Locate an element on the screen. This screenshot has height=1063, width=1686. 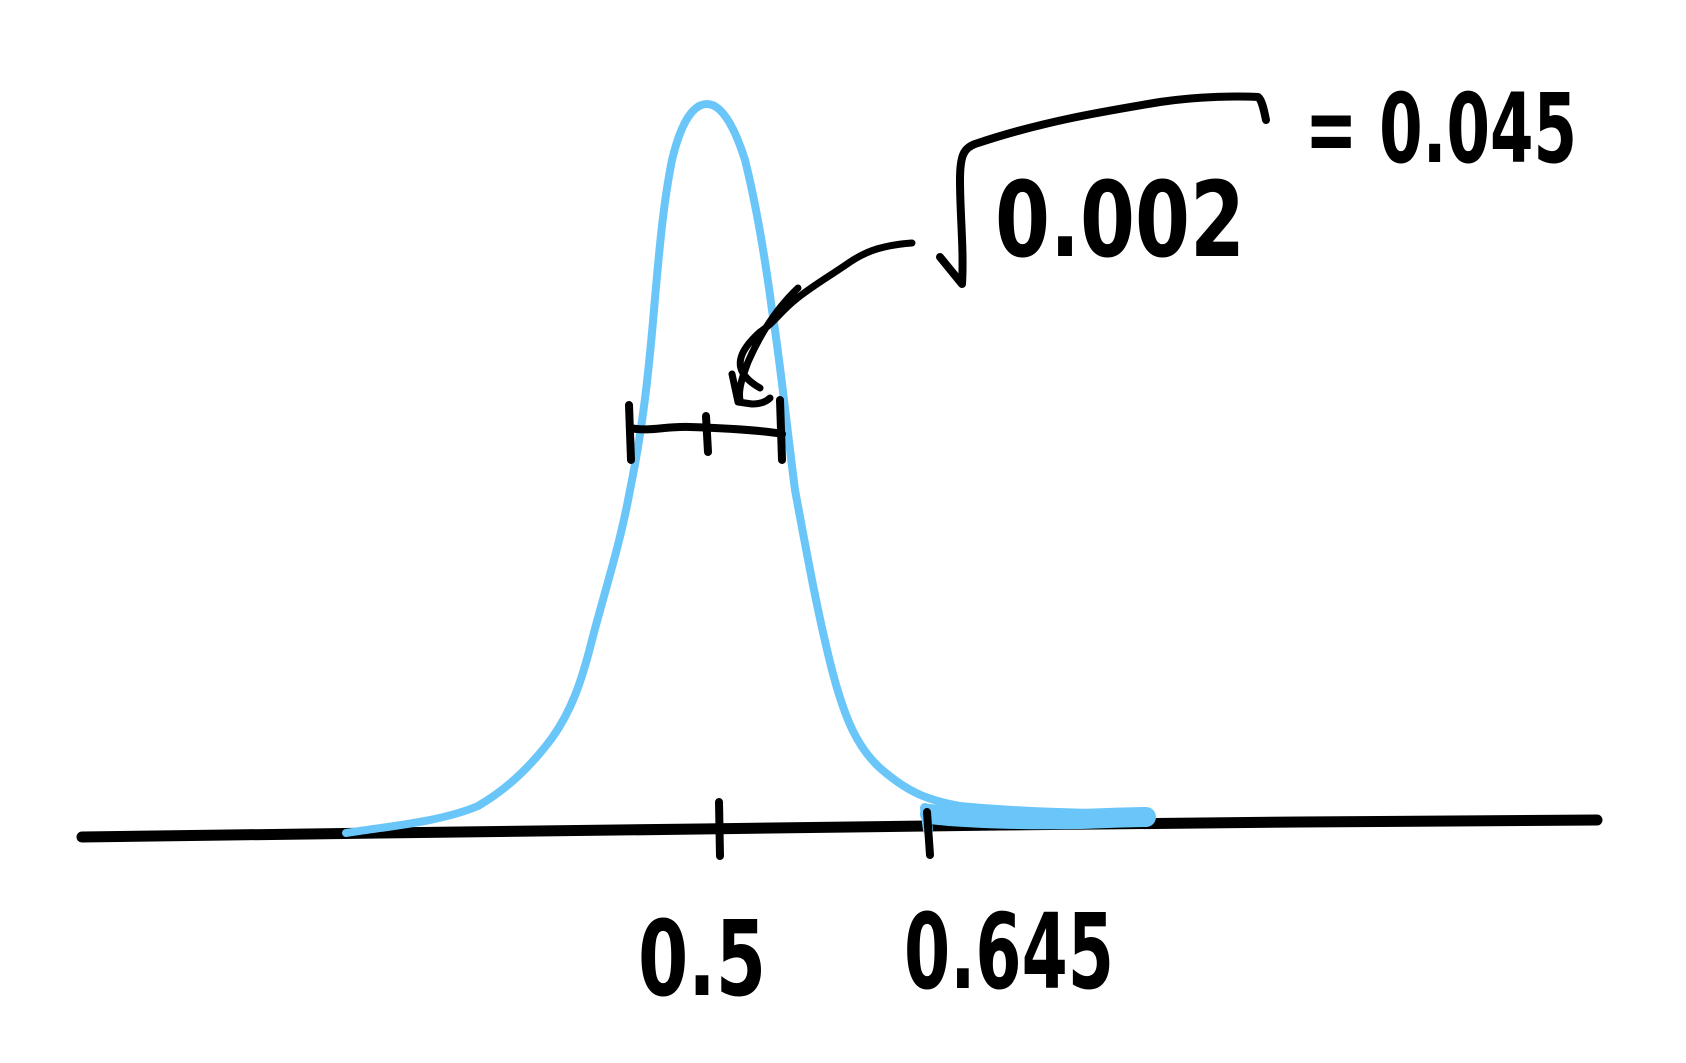
sd-bracket-center-mark is located at coordinates (707, 434).